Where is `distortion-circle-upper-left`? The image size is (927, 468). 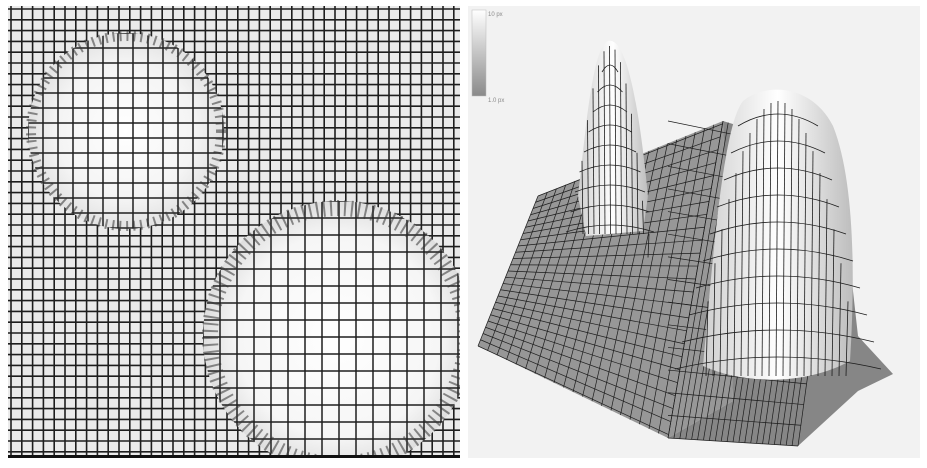 distortion-circle-upper-left is located at coordinates (126, 131).